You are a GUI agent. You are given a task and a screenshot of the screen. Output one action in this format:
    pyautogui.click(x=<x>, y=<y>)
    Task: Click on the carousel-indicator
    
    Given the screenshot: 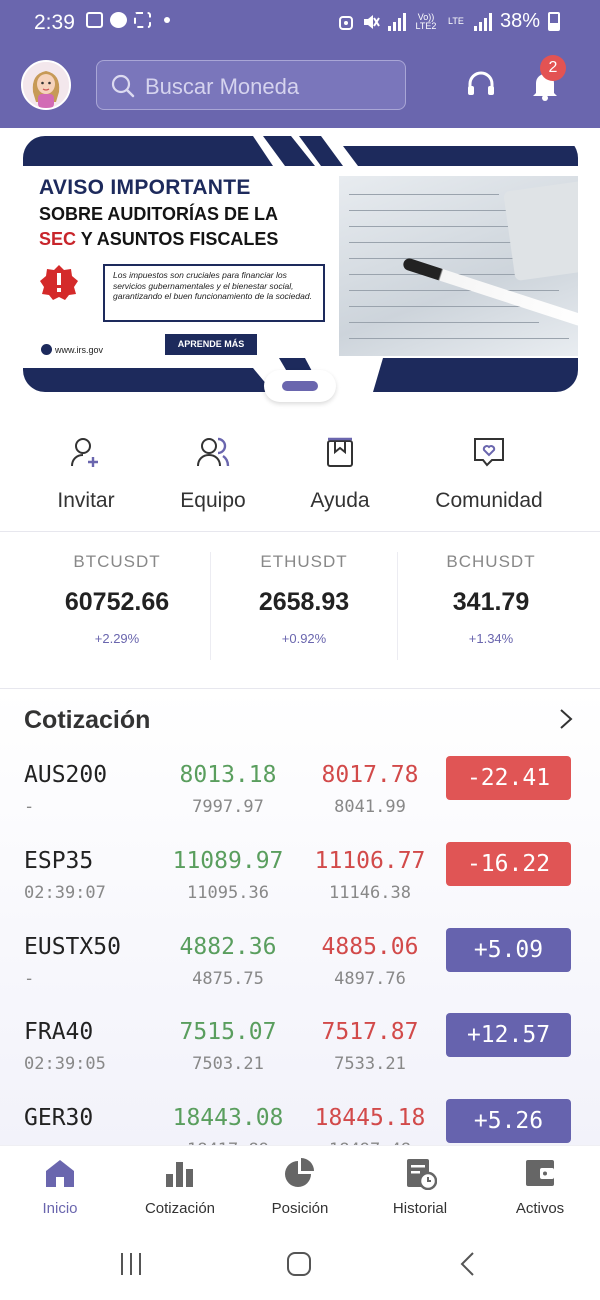 What is the action you would take?
    pyautogui.click(x=300, y=386)
    